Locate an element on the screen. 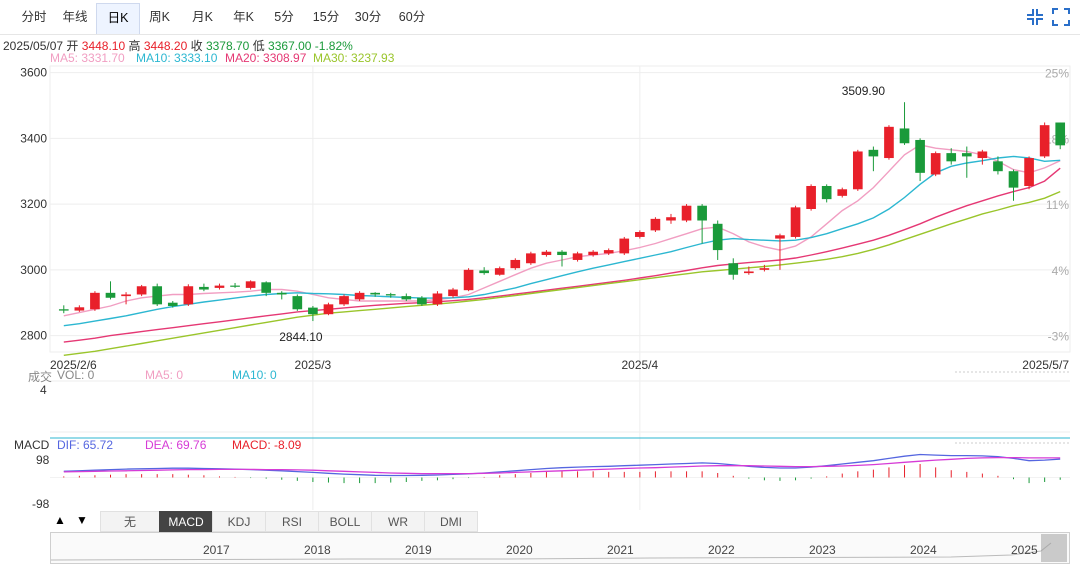 Image resolution: width=1080 pixels, height=571 pixels. pct-tick-label: 4% is located at coordinates (1061, 271).